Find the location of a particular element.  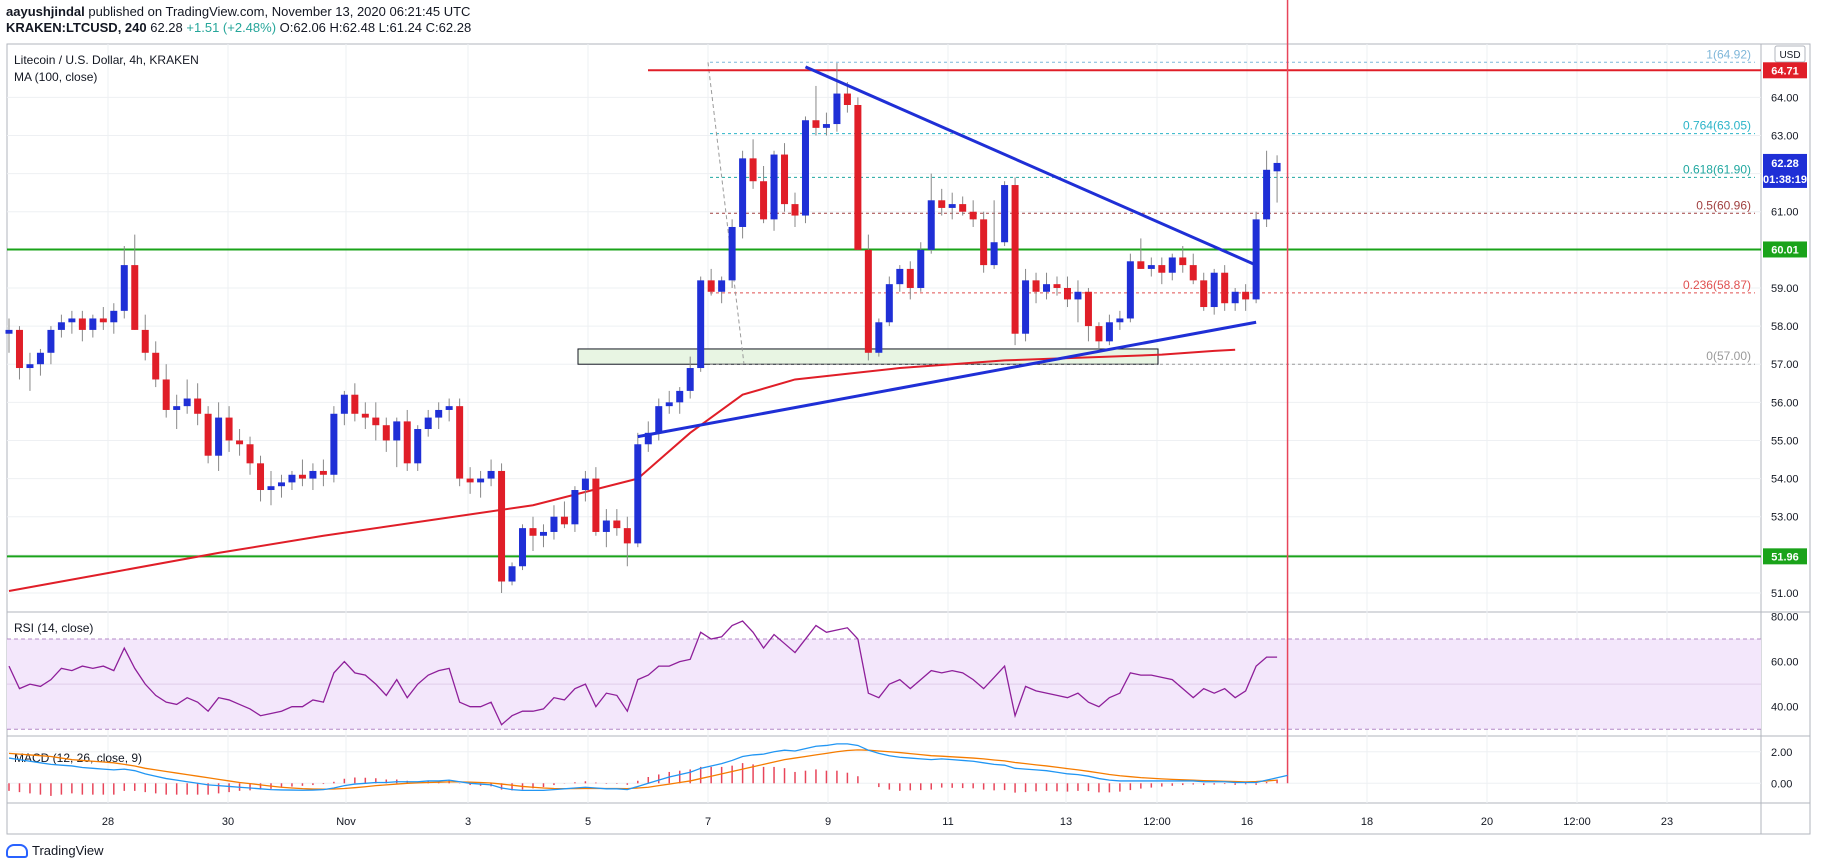

ma-indicator-label: MA (100, close) is located at coordinates (55, 77).